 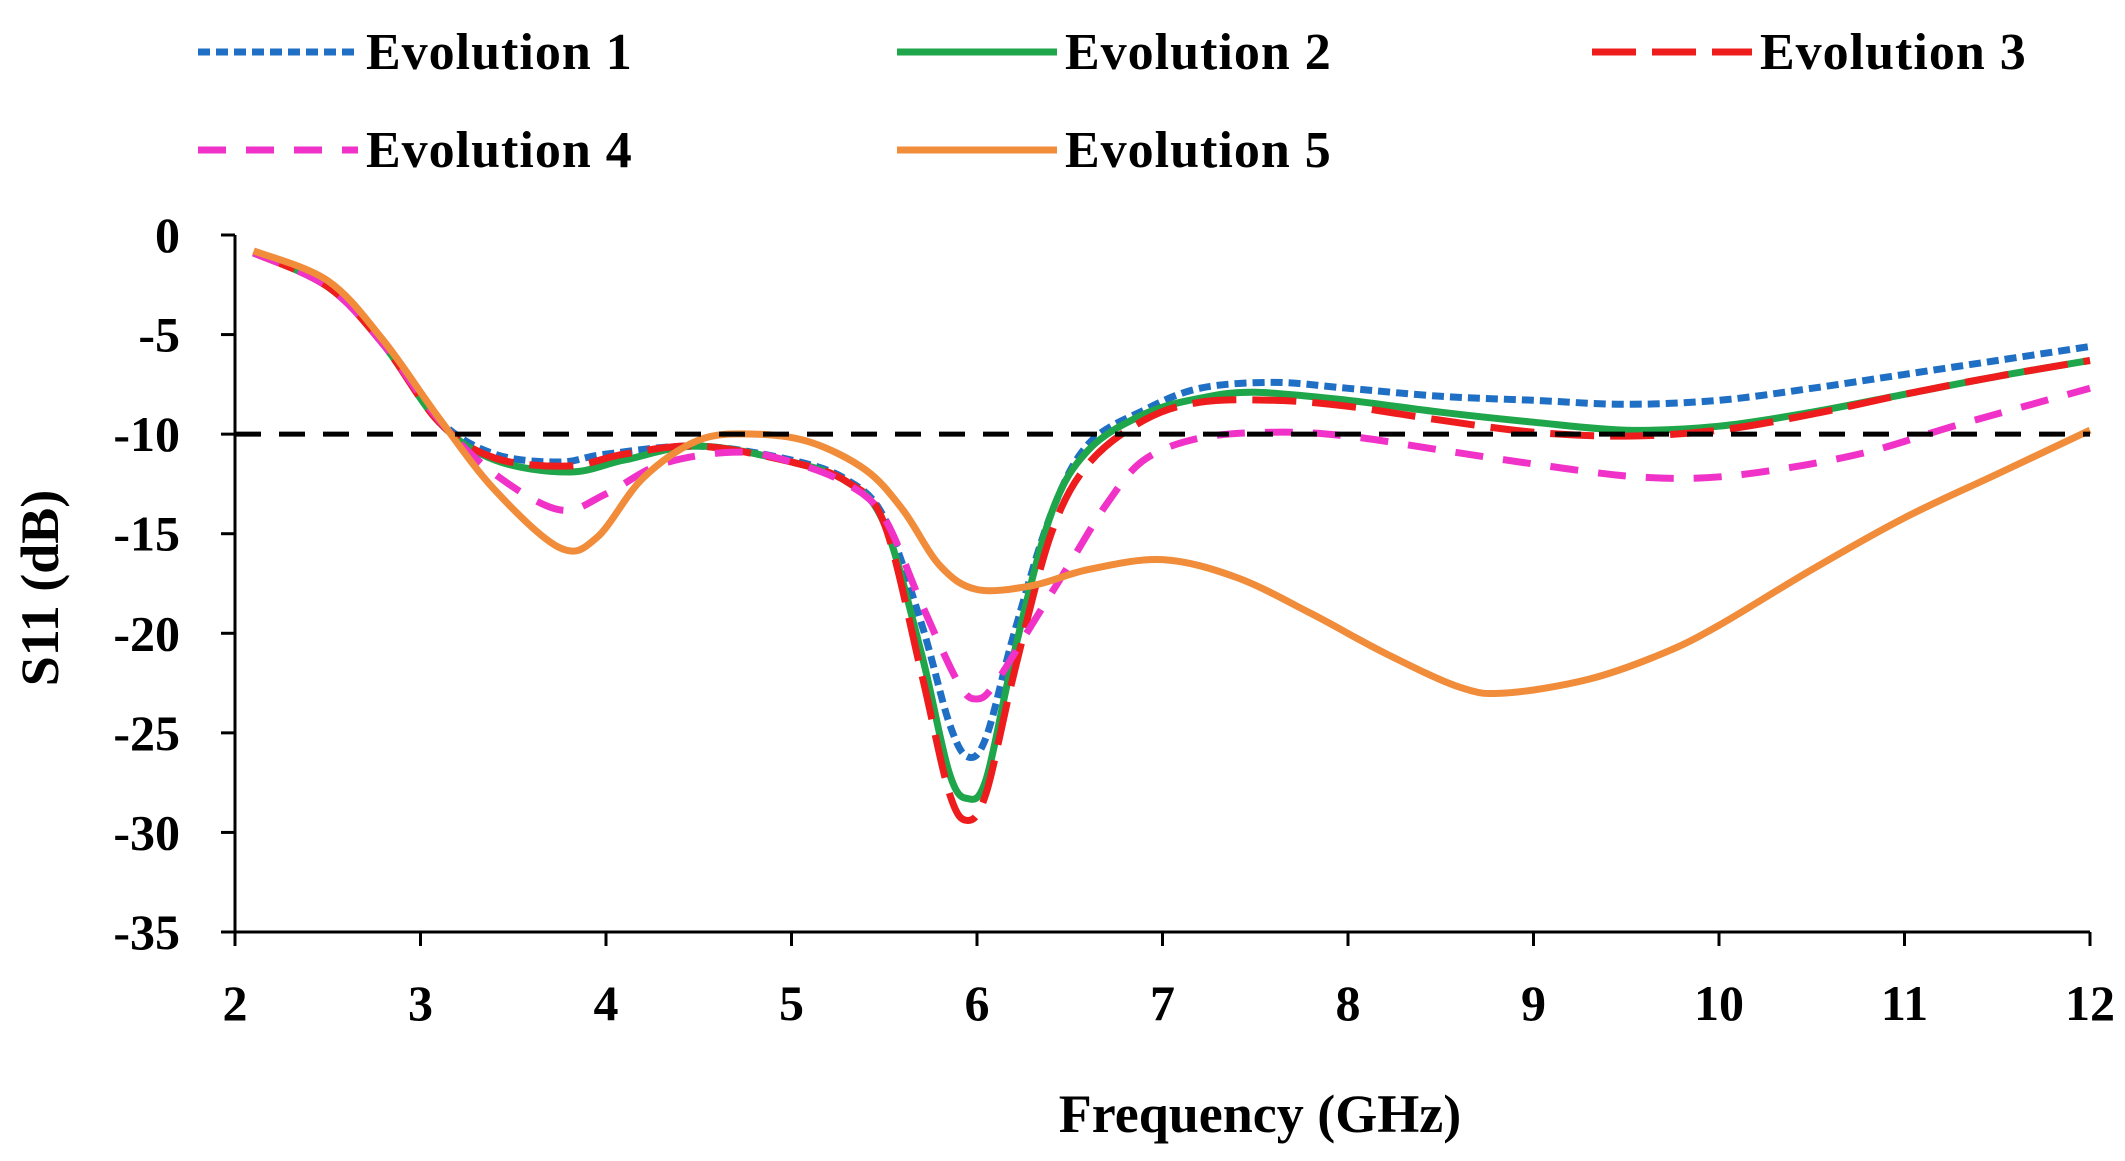 What do you see at coordinates (1348, 1003) in the screenshot?
I see `x-tick-label: 8` at bounding box center [1348, 1003].